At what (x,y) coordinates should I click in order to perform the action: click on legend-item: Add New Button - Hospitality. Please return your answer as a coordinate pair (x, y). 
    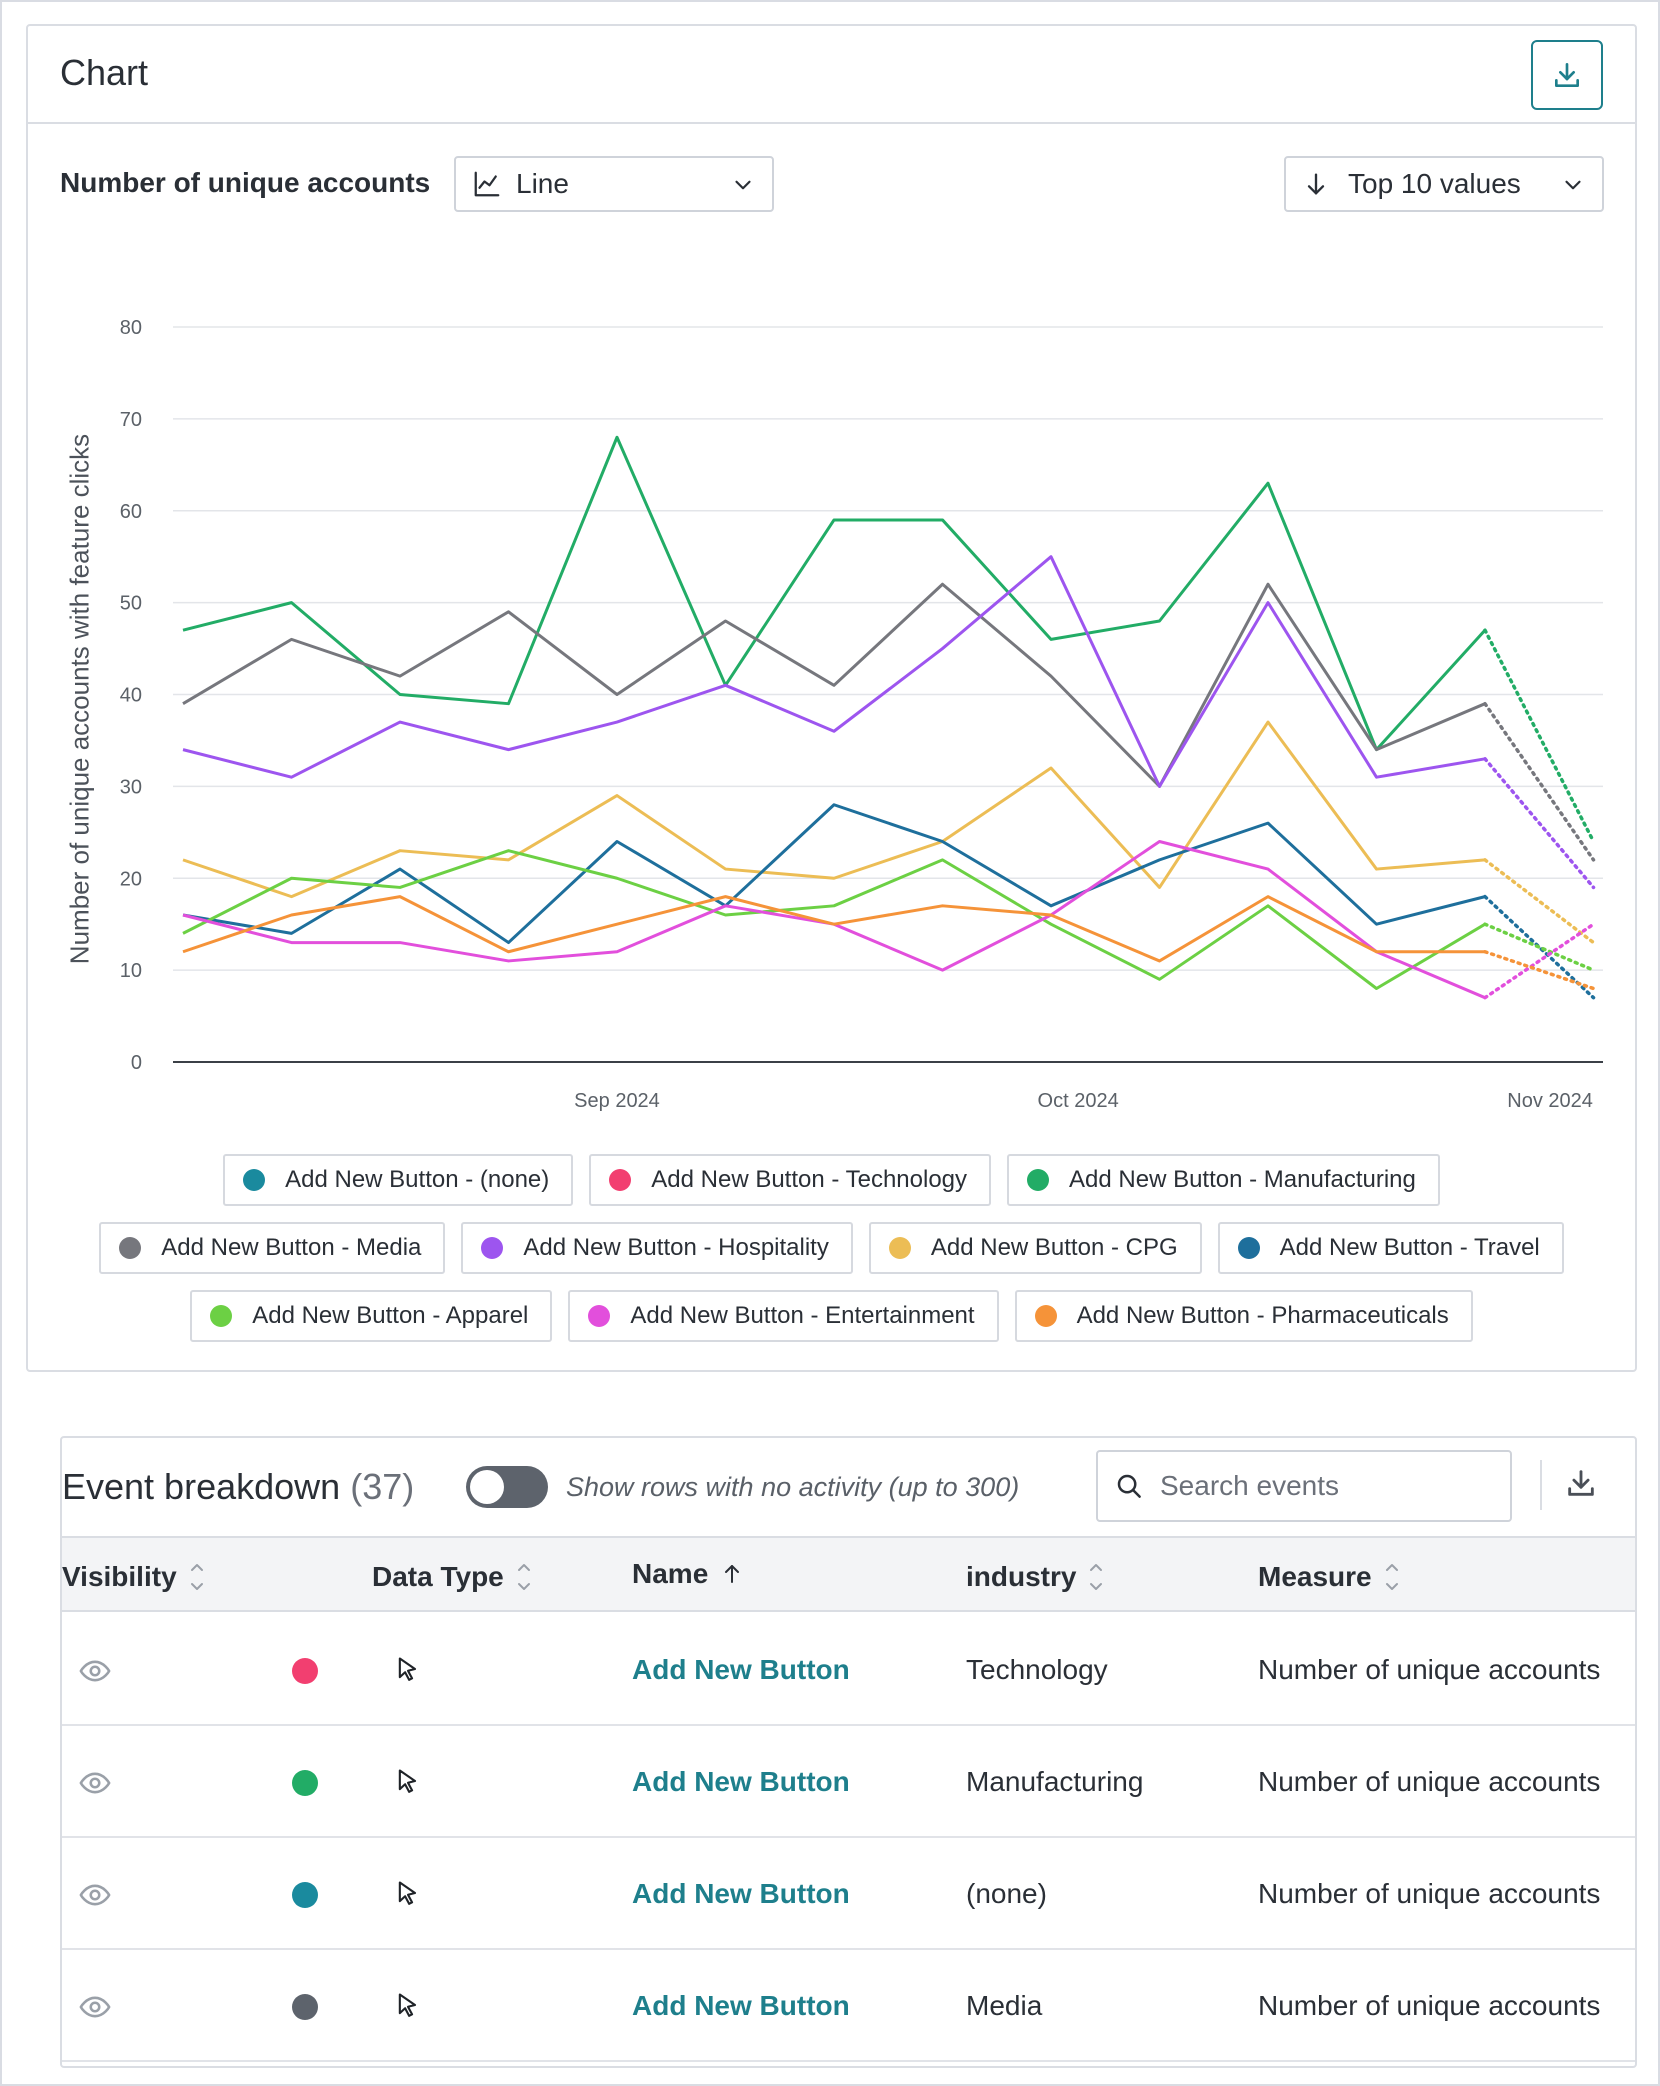
    Looking at the image, I should click on (657, 1248).